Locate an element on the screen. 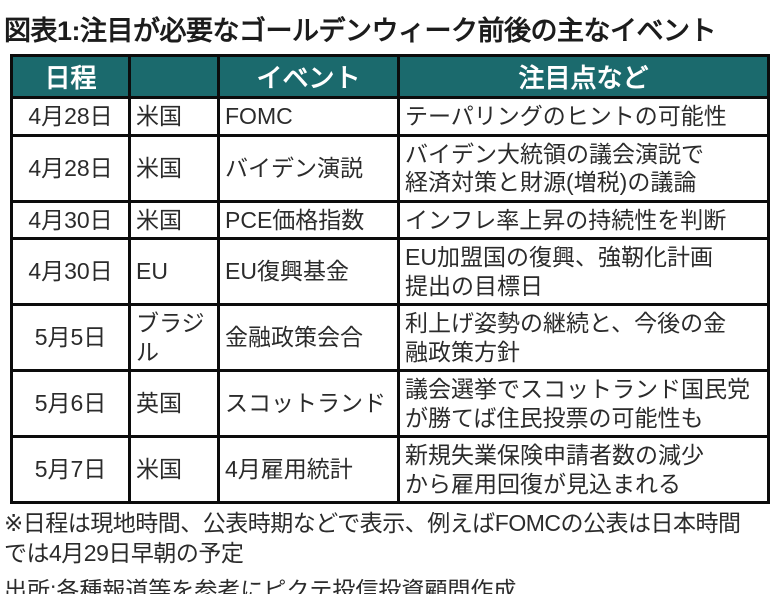 The image size is (777, 594). cell-note: テーパリングのヒントの可能性 is located at coordinates (583, 116).